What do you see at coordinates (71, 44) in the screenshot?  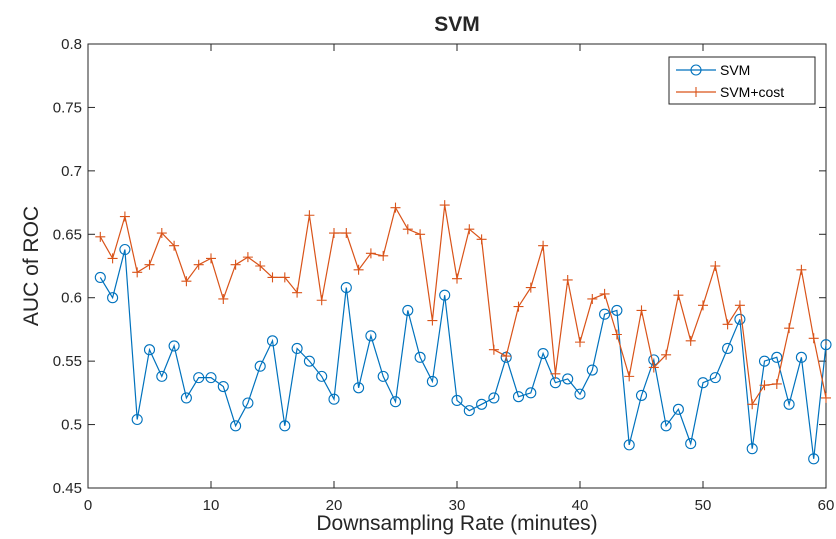 I see `y-tick-label: 0.8` at bounding box center [71, 44].